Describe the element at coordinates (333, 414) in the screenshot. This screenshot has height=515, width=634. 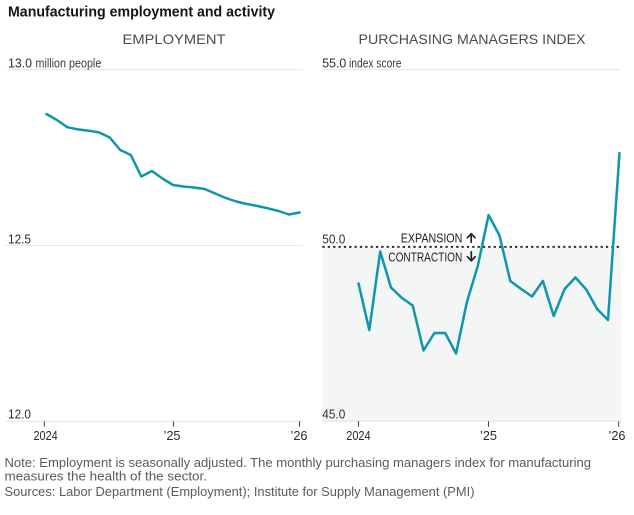
I see `svg-text: 45.0` at that location.